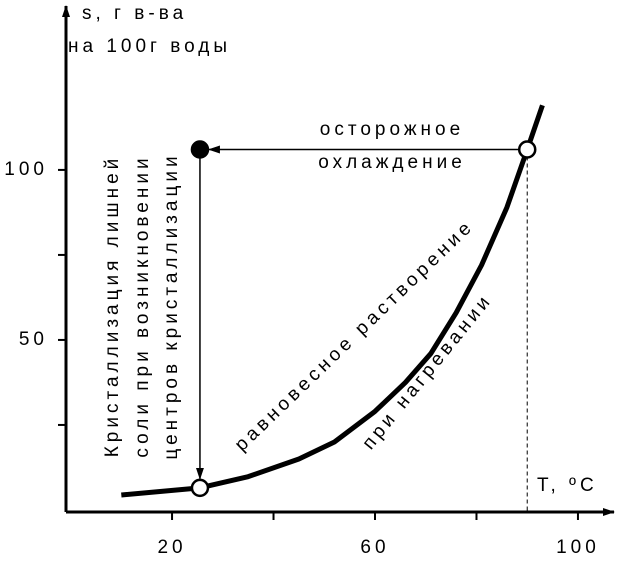 The width and height of the screenshot is (621, 562). I want to click on y-tick-label: 50, so click(33, 339).